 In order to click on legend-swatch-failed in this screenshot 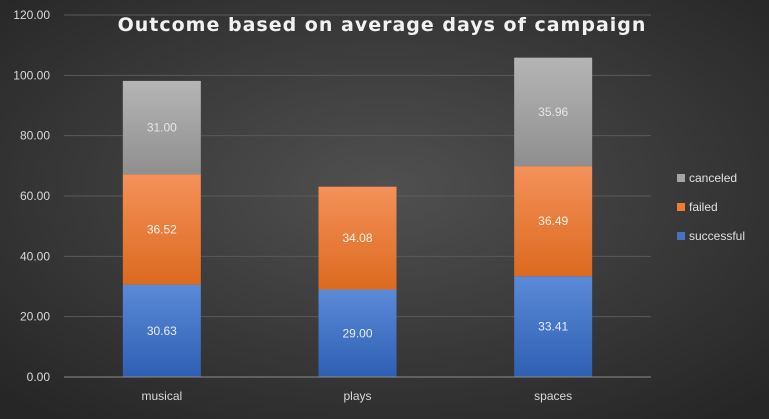, I will do `click(681, 207)`.